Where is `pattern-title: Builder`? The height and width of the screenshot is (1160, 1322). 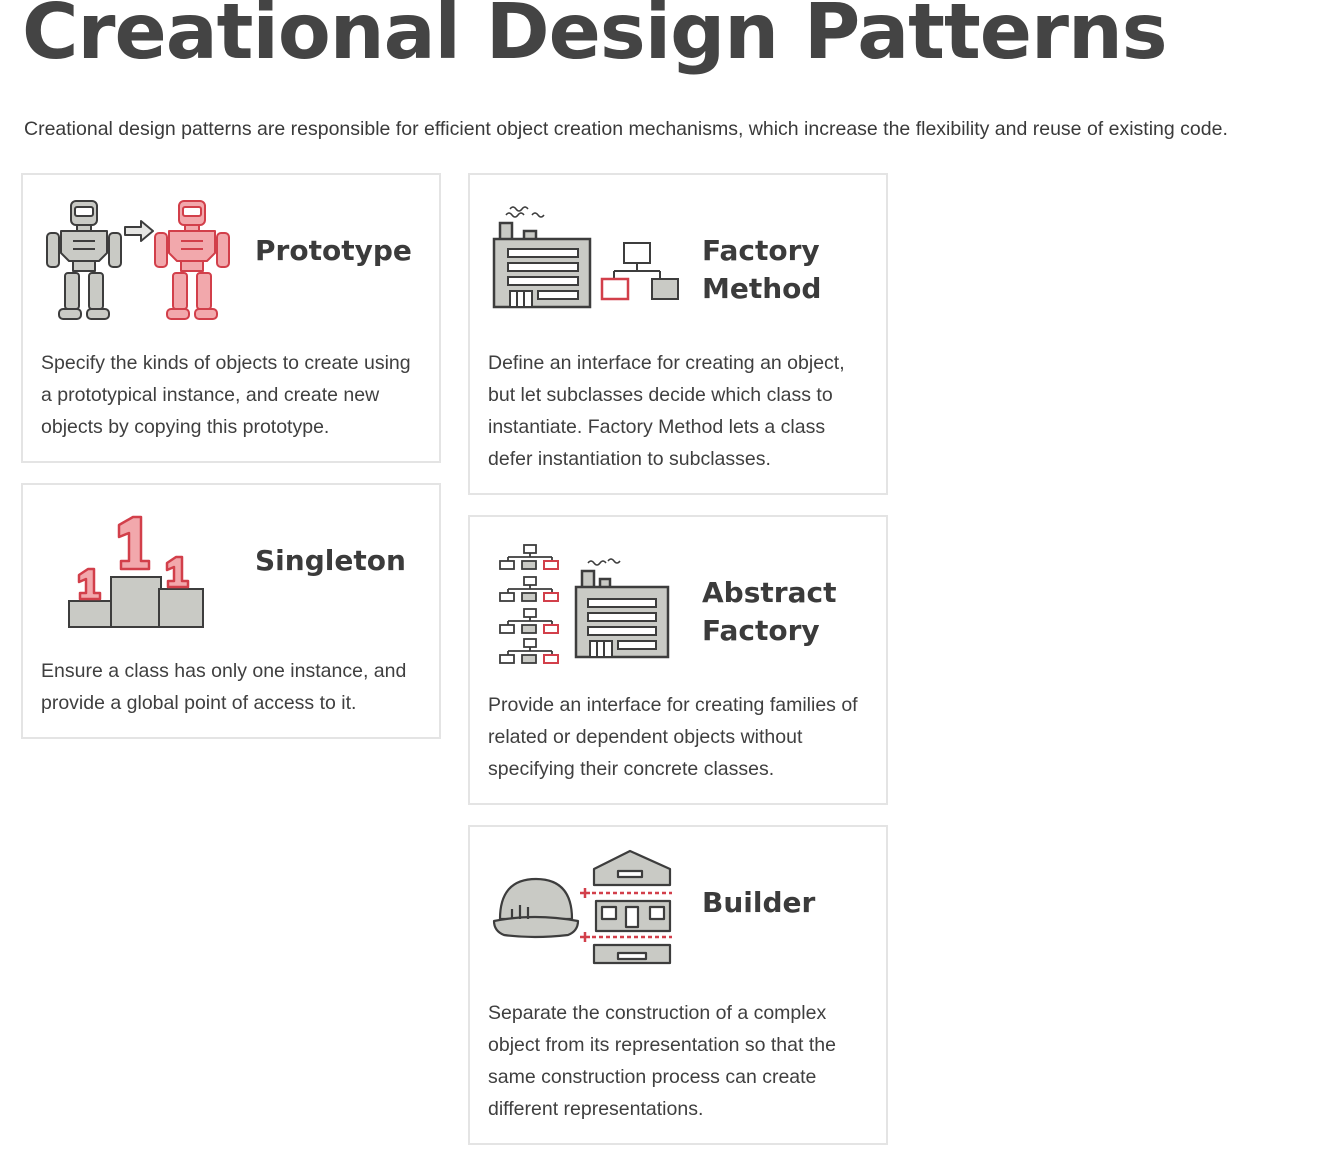 pattern-title: Builder is located at coordinates (759, 902).